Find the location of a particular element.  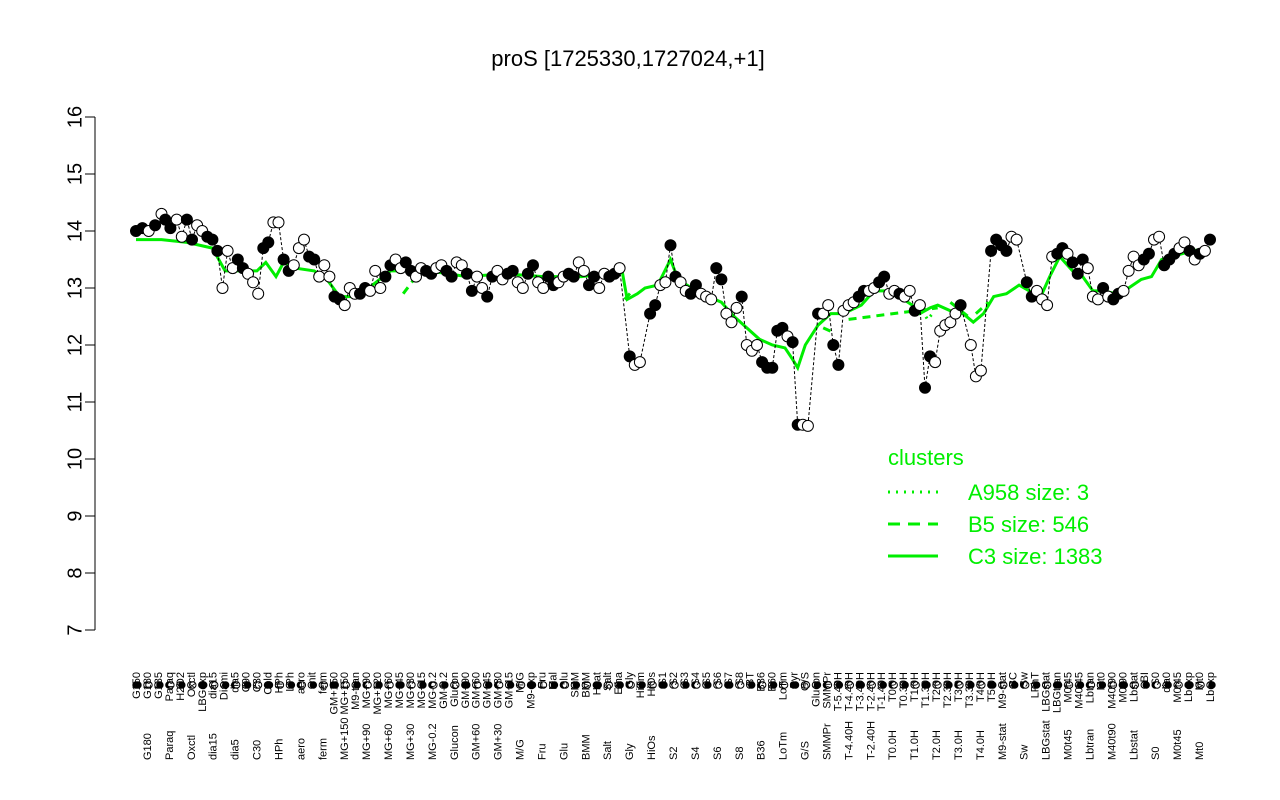

x-tick-label: Lbstat is located at coordinates (1134, 687).